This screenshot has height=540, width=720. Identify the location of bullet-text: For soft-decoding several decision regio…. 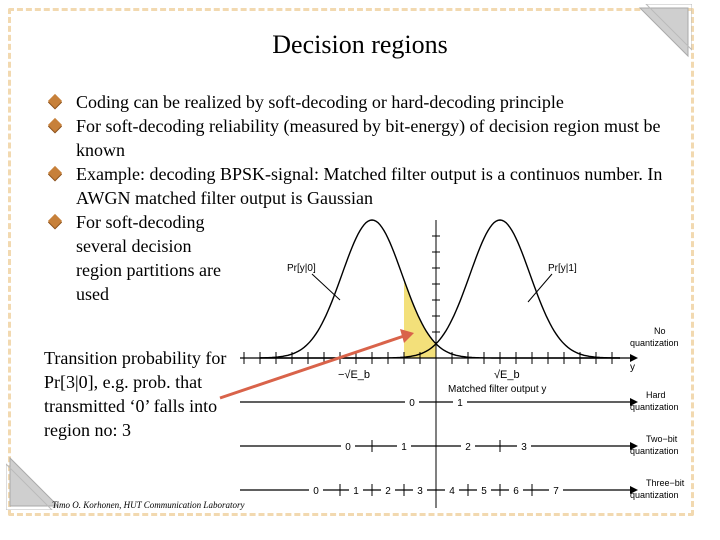
(148, 258).